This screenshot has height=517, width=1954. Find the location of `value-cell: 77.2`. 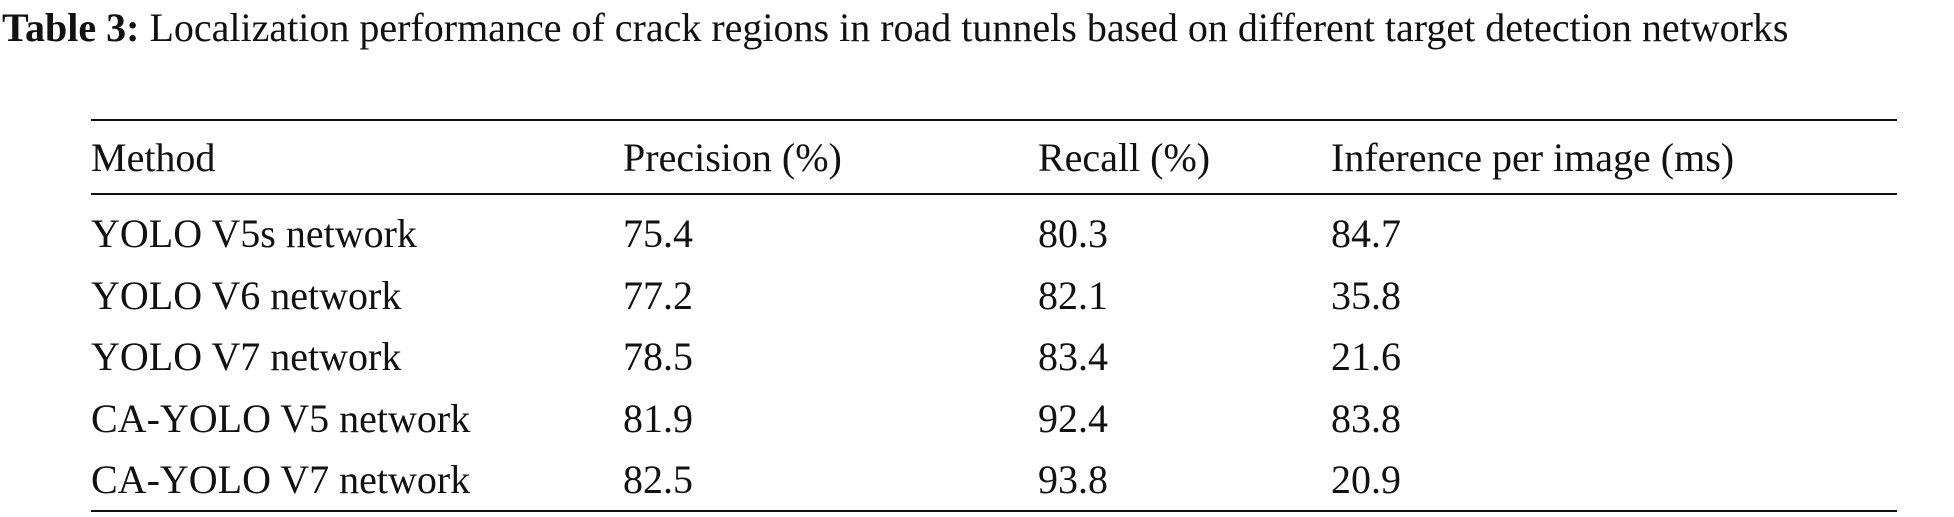

value-cell: 77.2 is located at coordinates (658, 295).